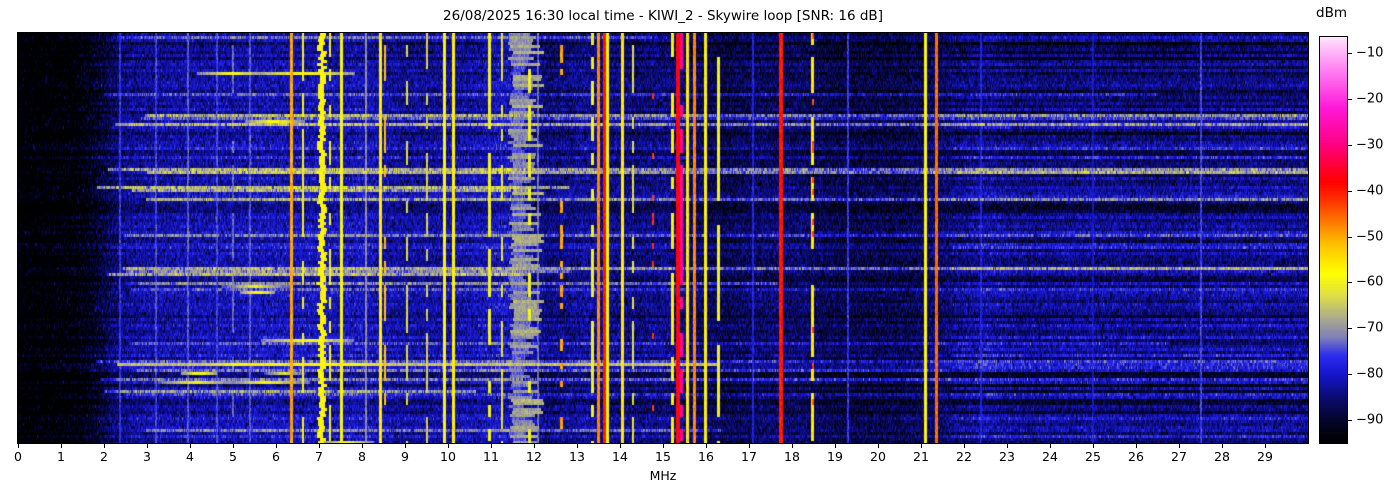 This screenshot has width=1400, height=500. I want to click on colorbar-tick-label: −40, so click(1370, 191).